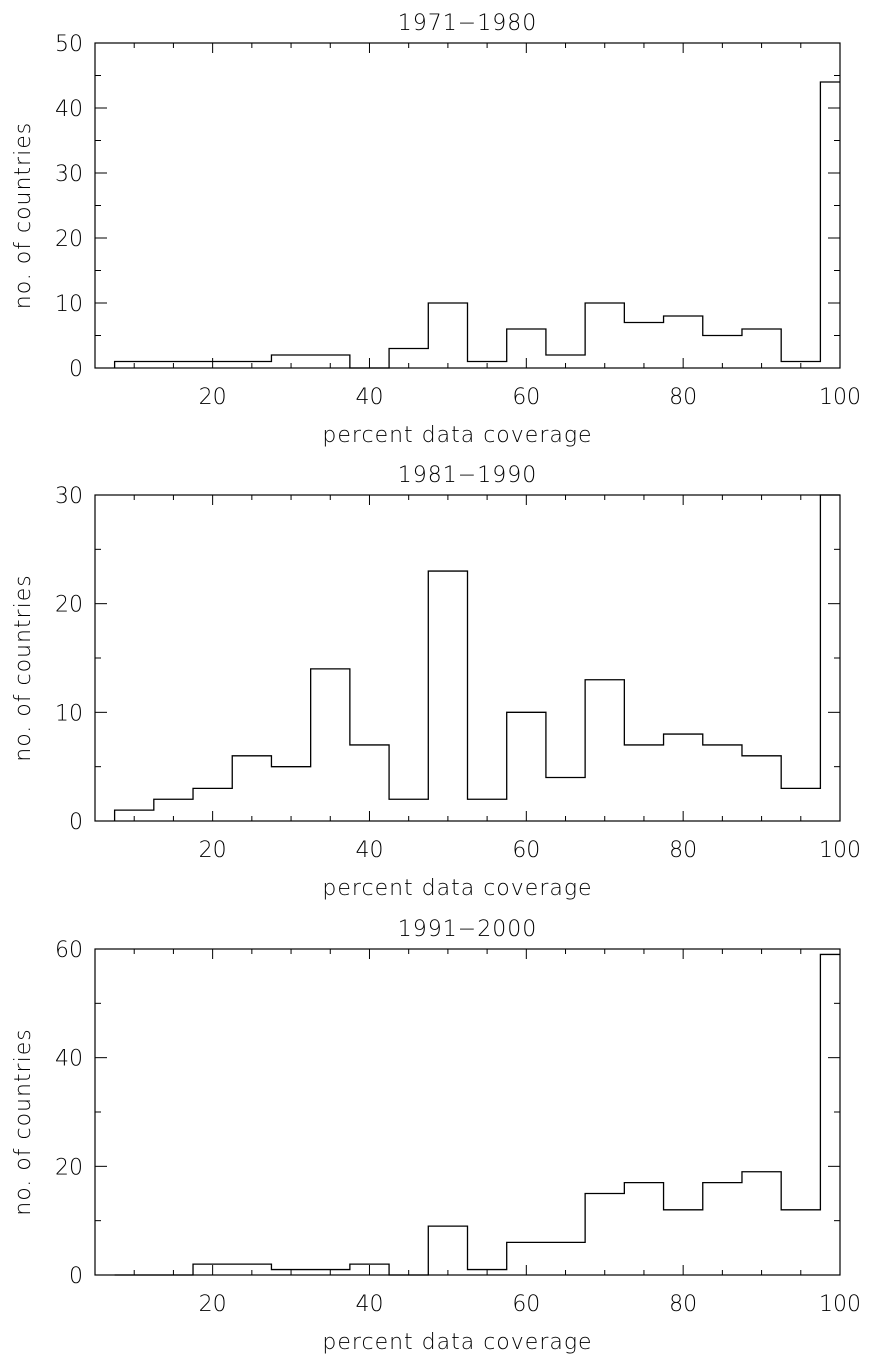 The width and height of the screenshot is (871, 1356). I want to click on y-tick-label: 60, so click(69, 950).